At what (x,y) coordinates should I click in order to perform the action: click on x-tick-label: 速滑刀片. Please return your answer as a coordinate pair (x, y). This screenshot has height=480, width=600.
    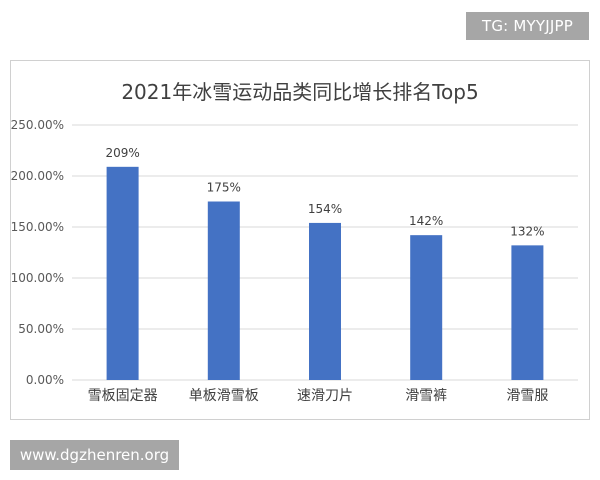
    Looking at the image, I should click on (325, 395).